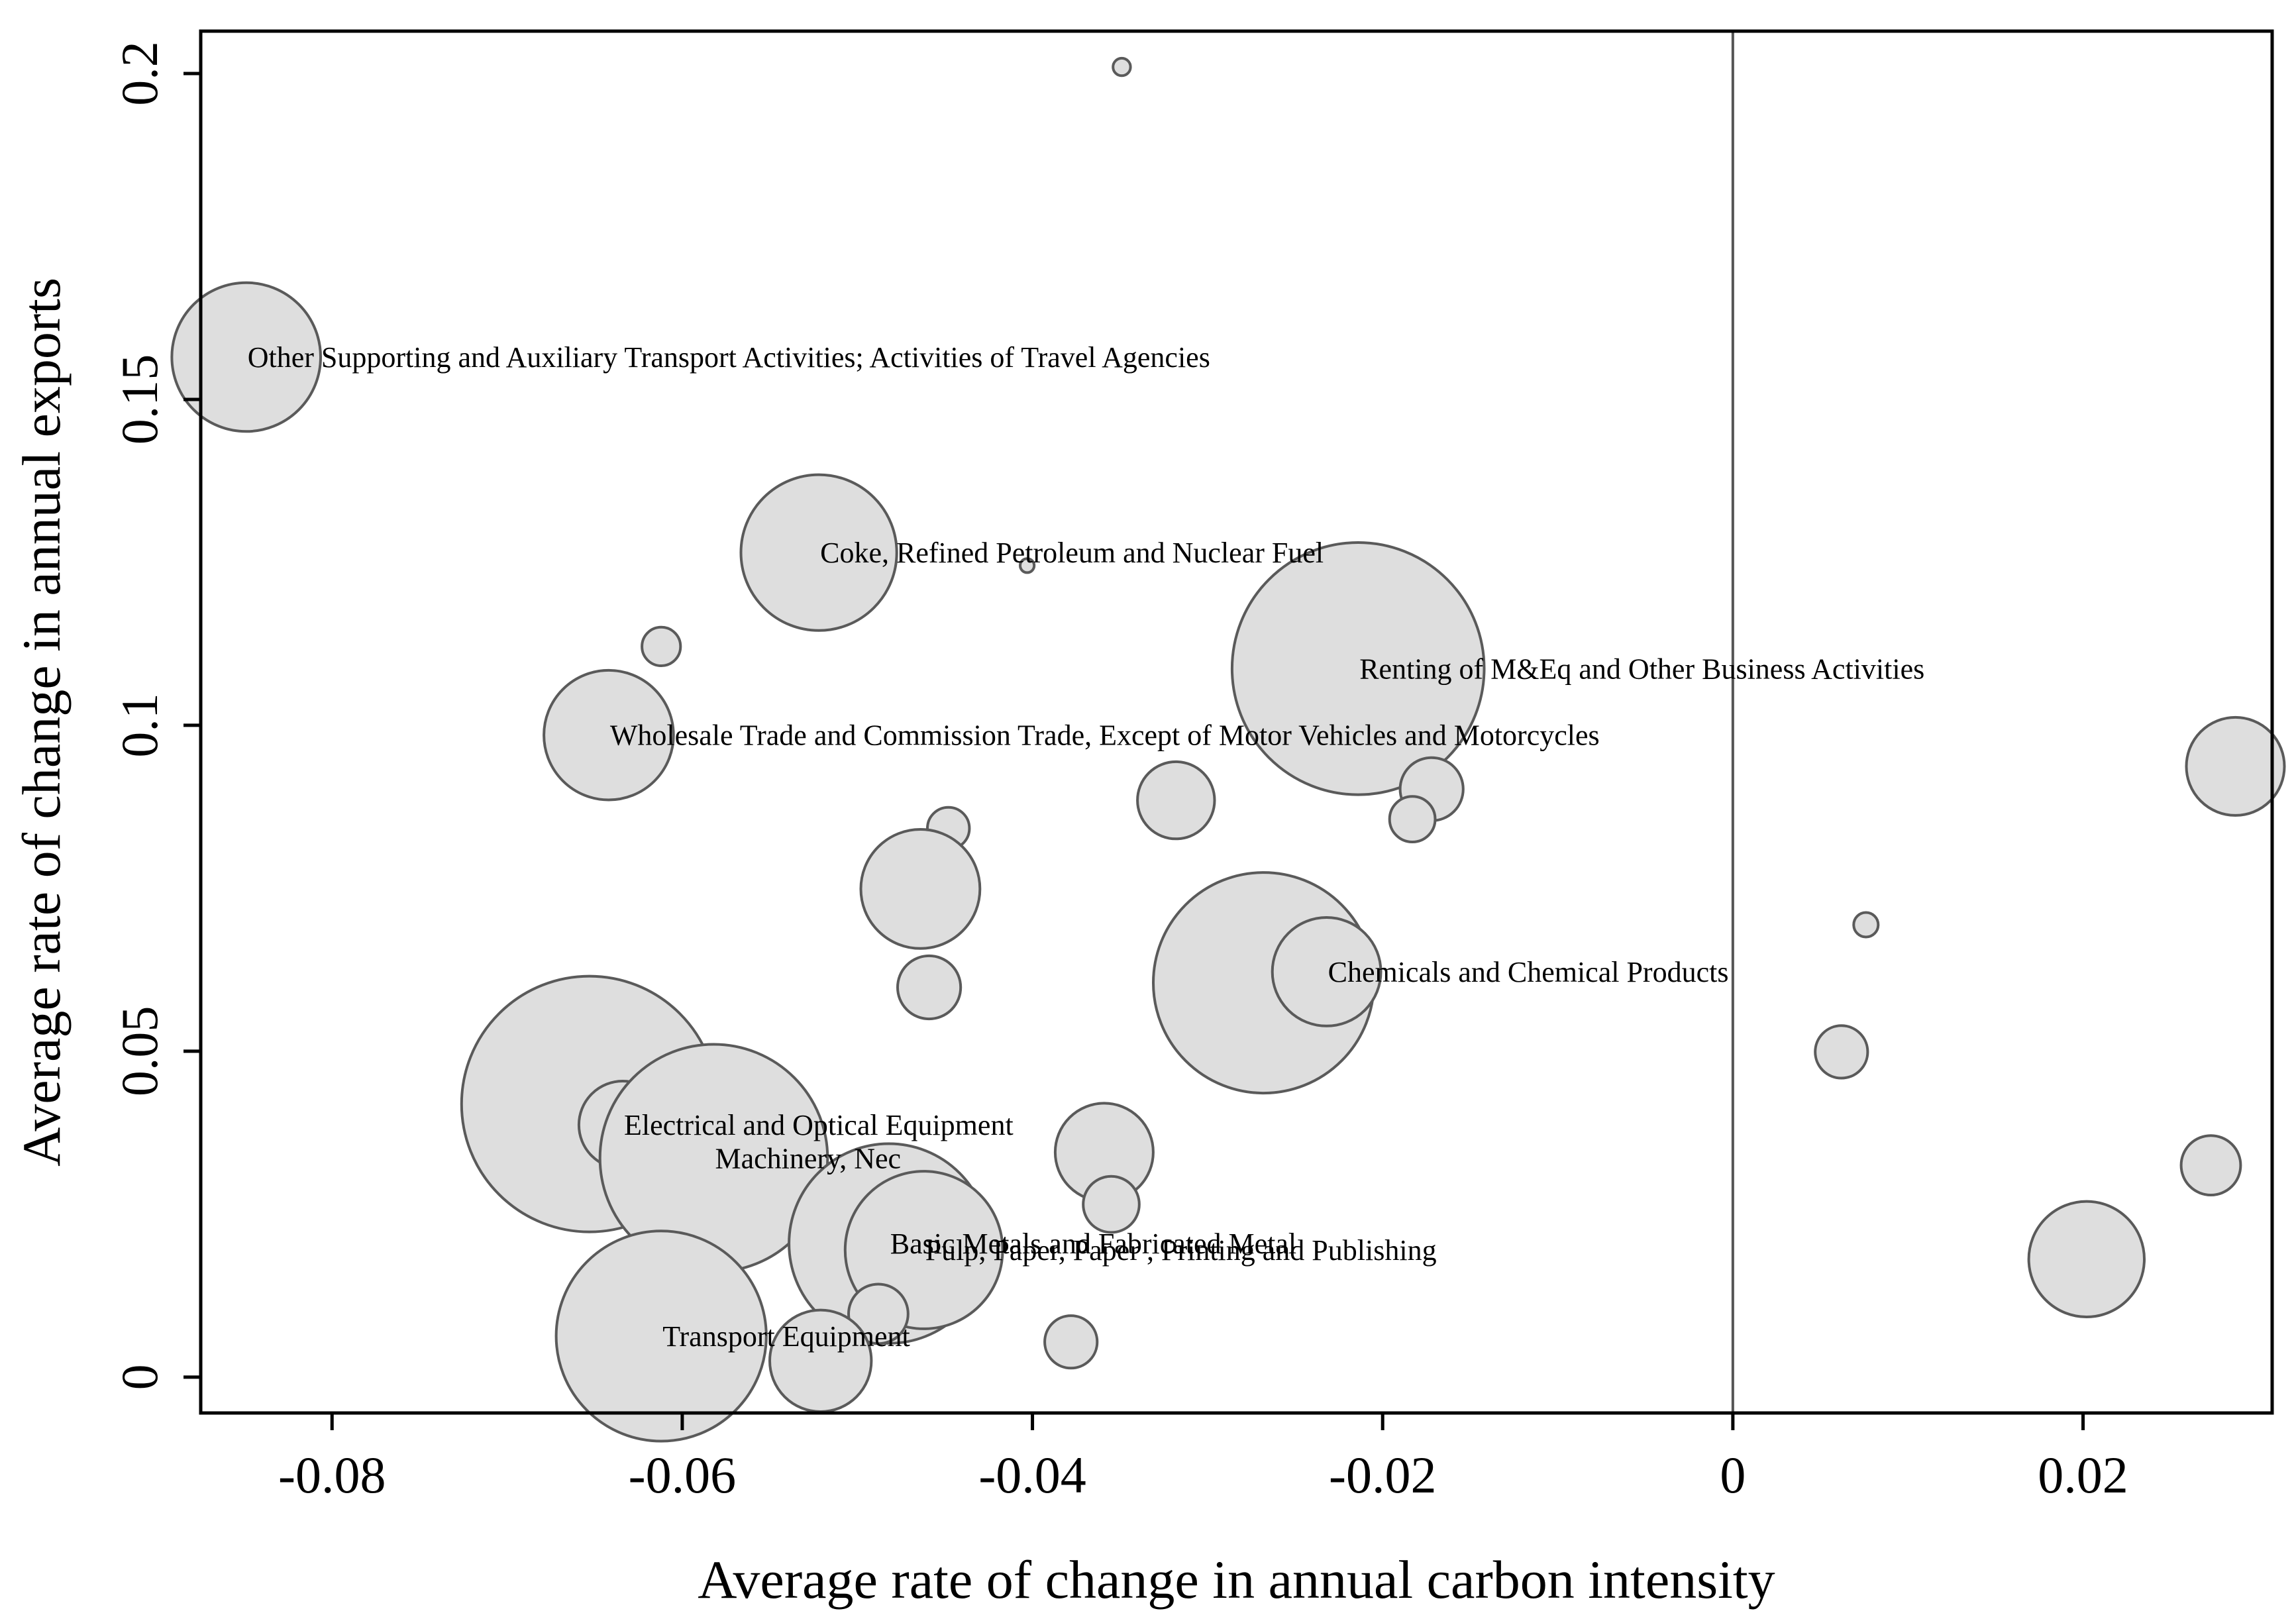  Describe the element at coordinates (1733, 1475) in the screenshot. I see `x-tick-label: 0` at that location.